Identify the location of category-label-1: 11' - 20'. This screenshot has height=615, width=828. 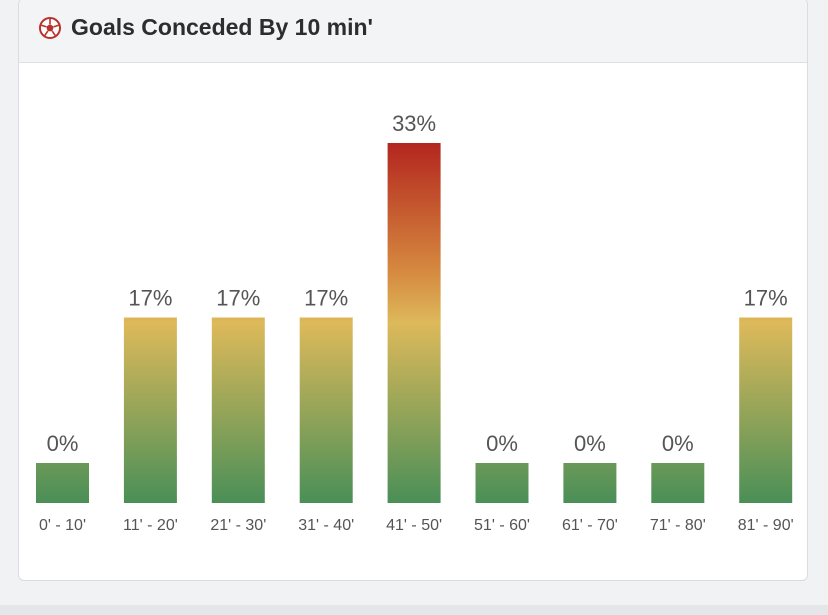
(150, 525).